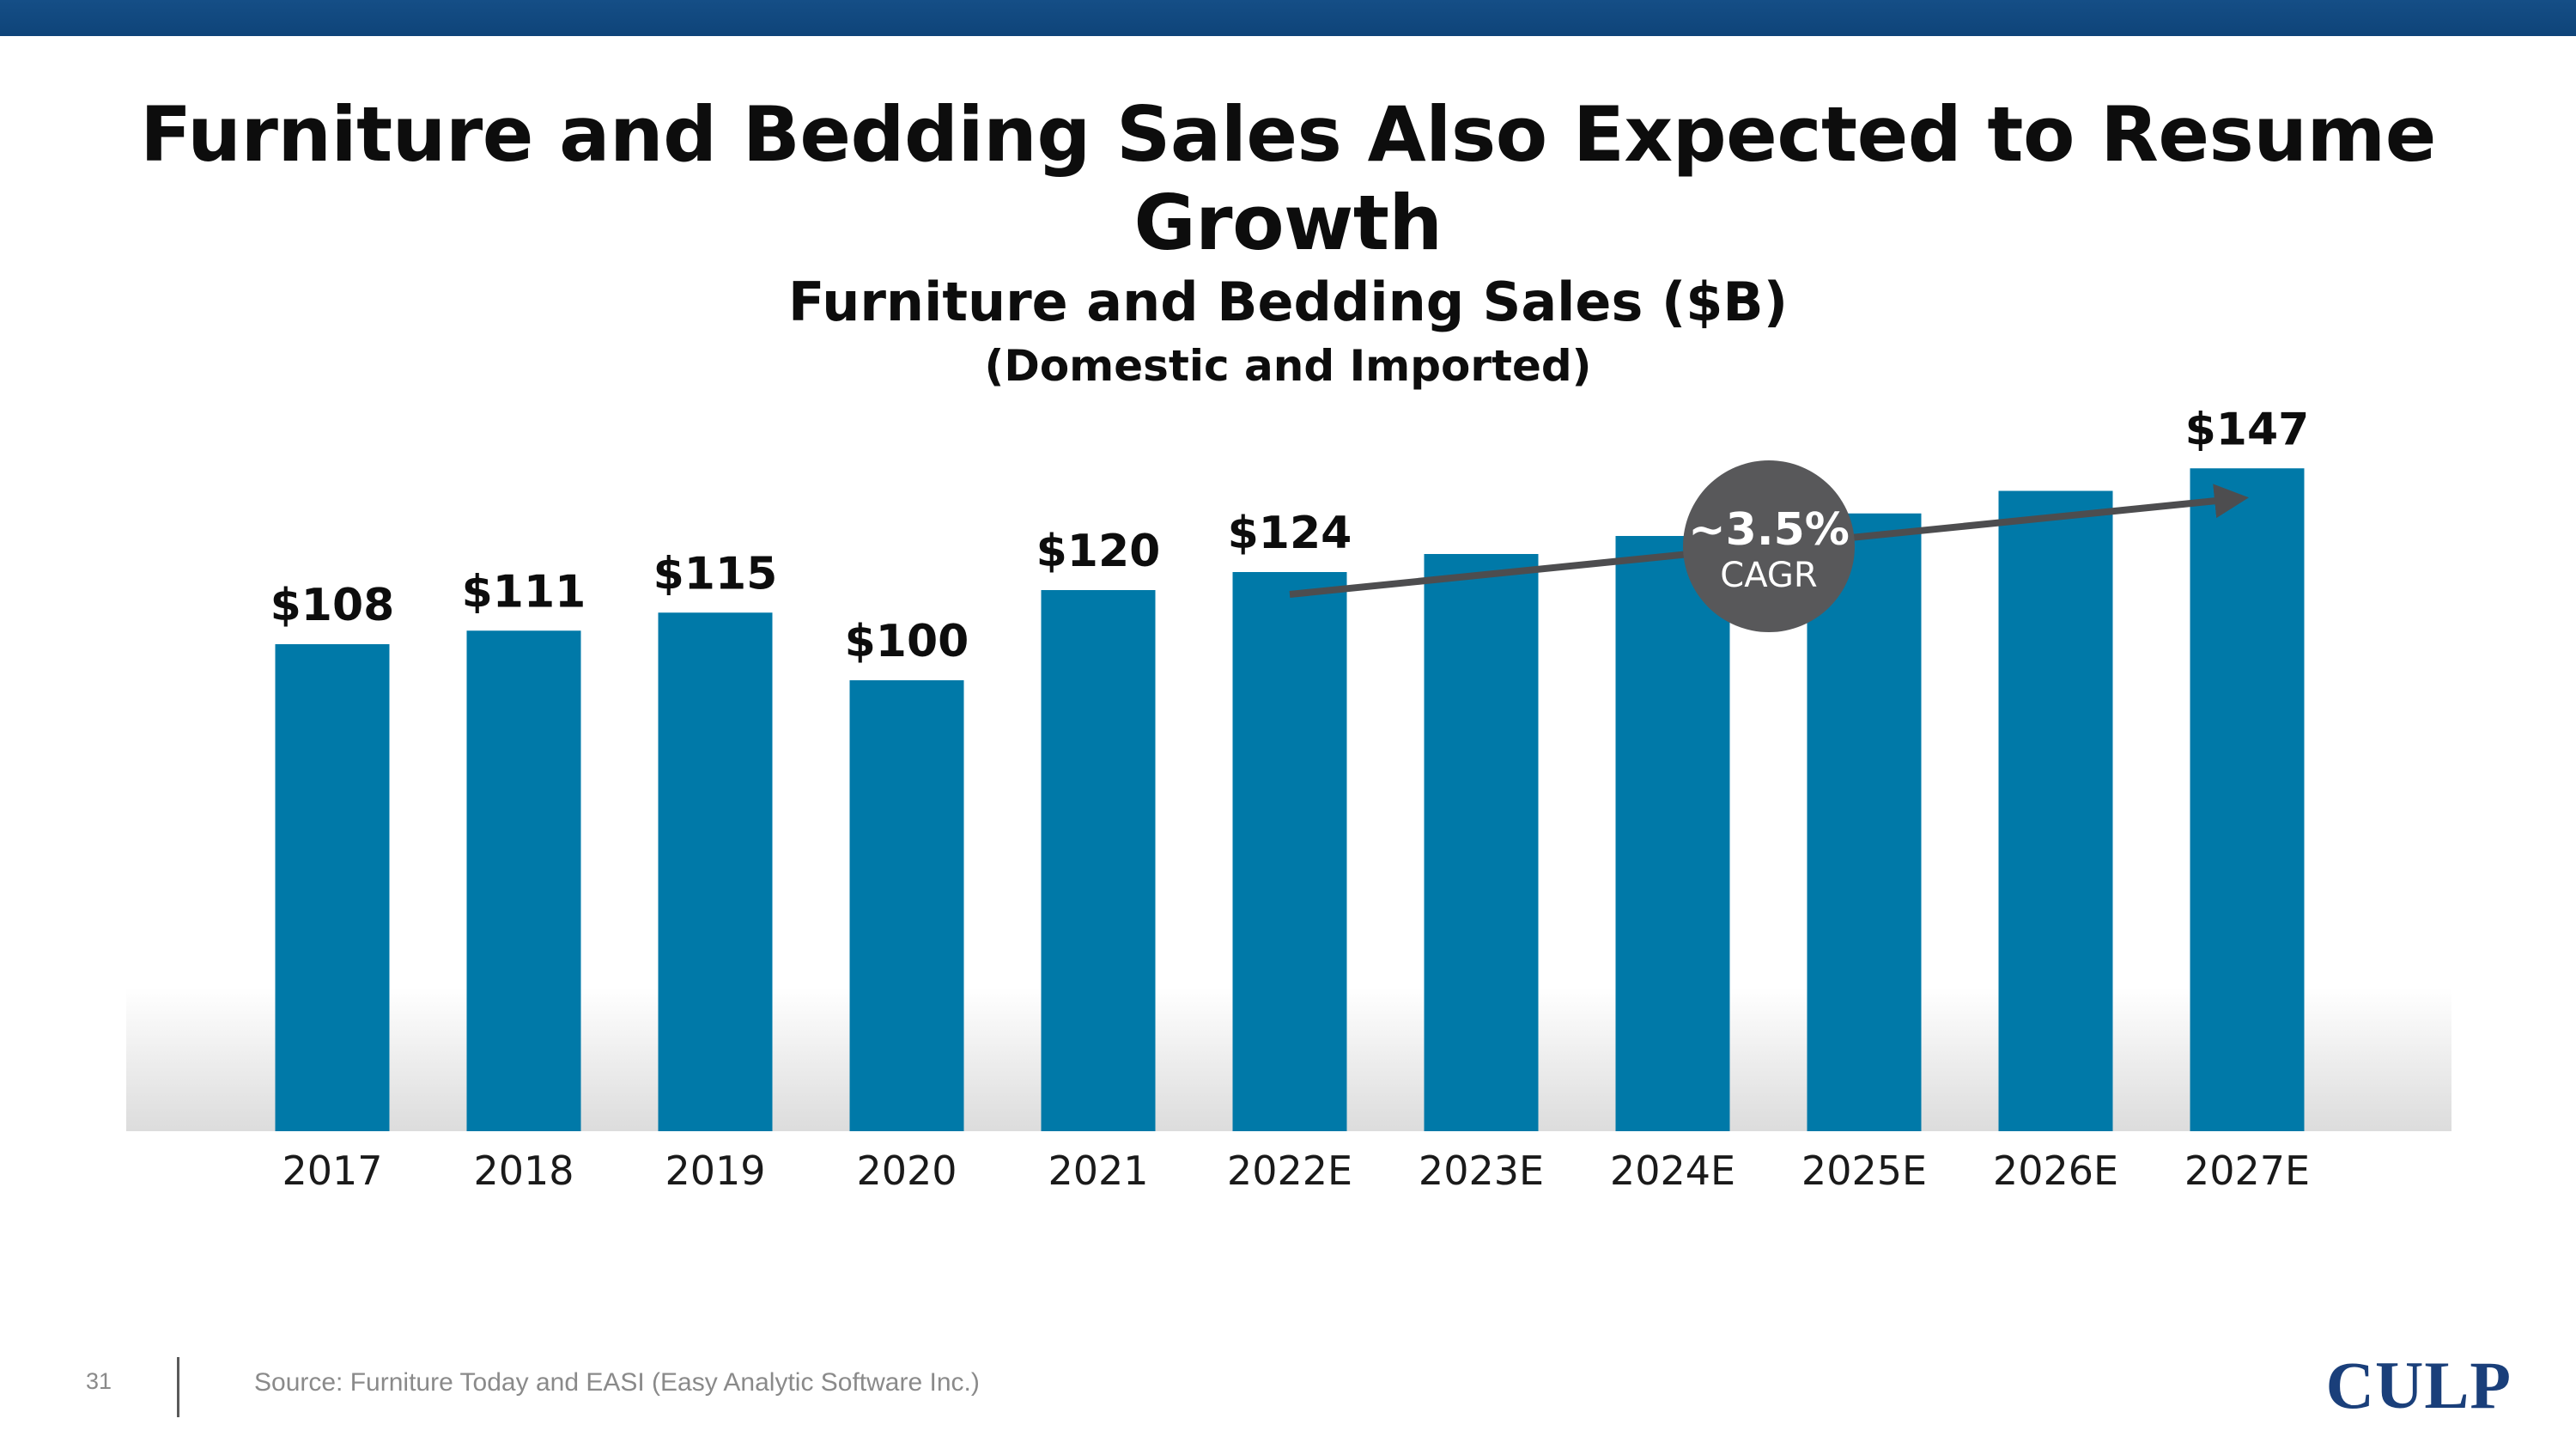  I want to click on chart-title: Furniture and Bedding Sales ($B), so click(1288, 302).